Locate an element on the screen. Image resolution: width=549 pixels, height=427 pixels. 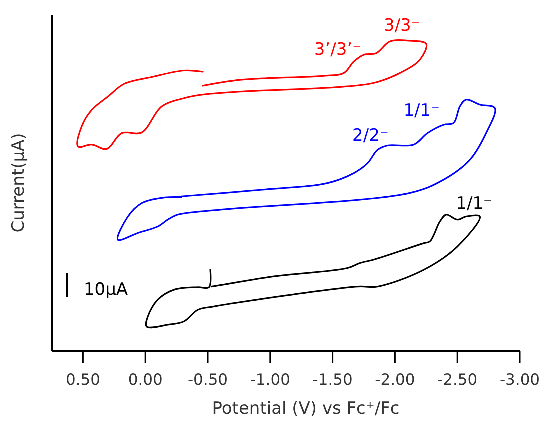
x-tick-label: 0.50 is located at coordinates (83, 380).